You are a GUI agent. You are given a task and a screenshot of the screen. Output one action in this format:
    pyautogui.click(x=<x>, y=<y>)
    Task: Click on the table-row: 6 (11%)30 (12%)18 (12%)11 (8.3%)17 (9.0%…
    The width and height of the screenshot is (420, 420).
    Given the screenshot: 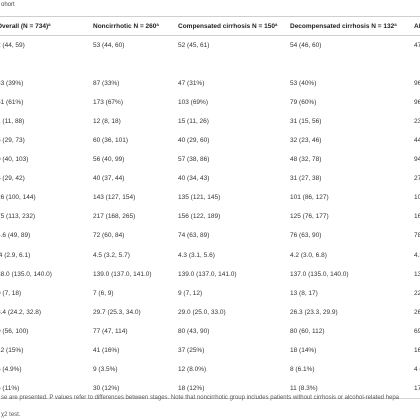 What is the action you would take?
    pyautogui.click(x=210, y=389)
    